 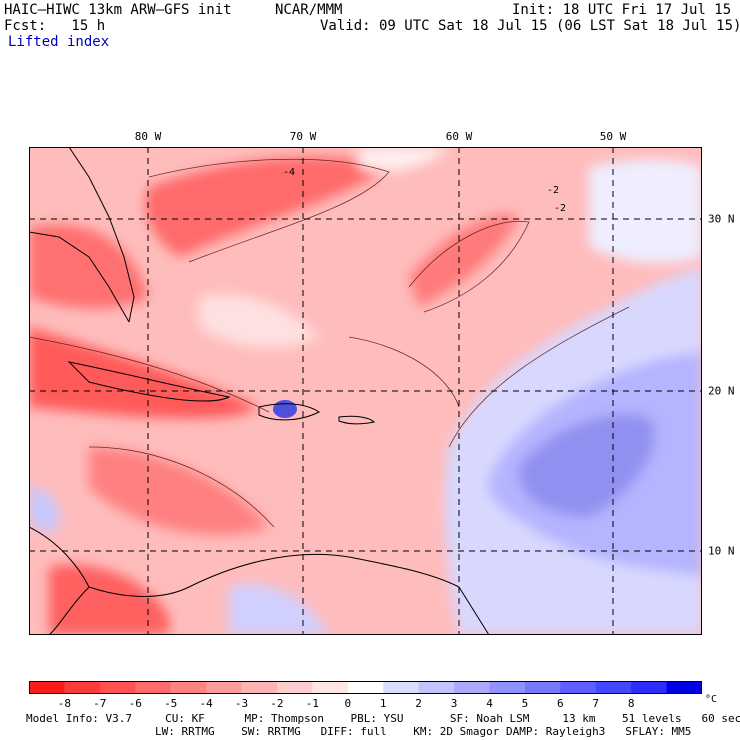 What do you see at coordinates (454, 703) in the screenshot?
I see `colorbar-tick-label: 3` at bounding box center [454, 703].